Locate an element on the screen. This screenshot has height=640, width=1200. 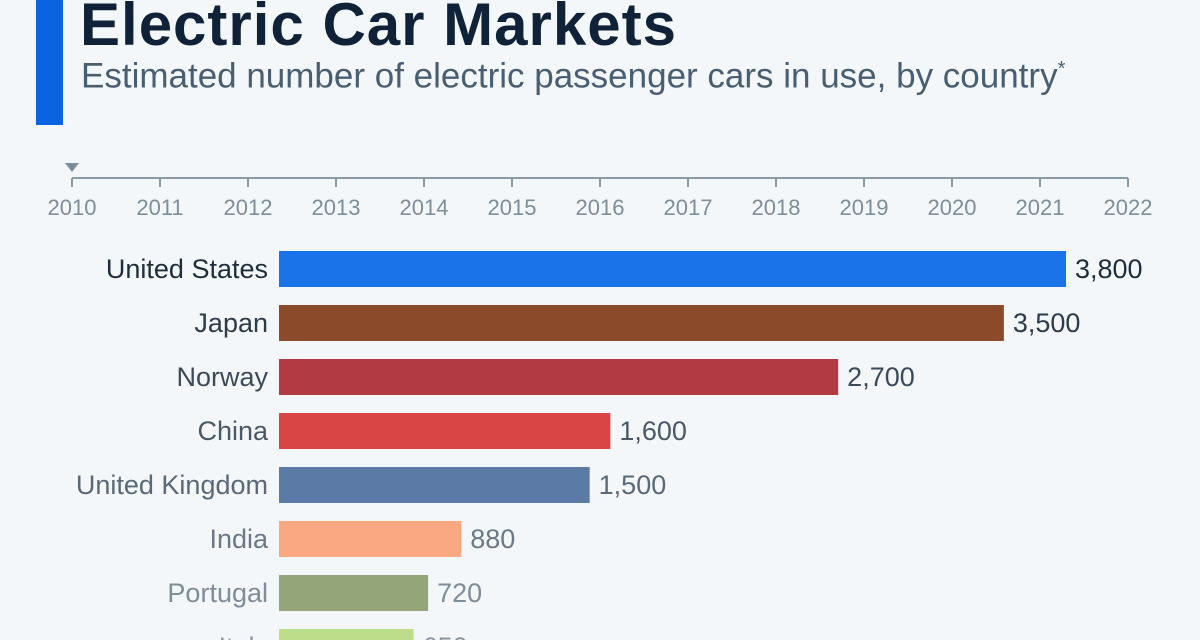
timeline-marker-icon is located at coordinates (72, 167).